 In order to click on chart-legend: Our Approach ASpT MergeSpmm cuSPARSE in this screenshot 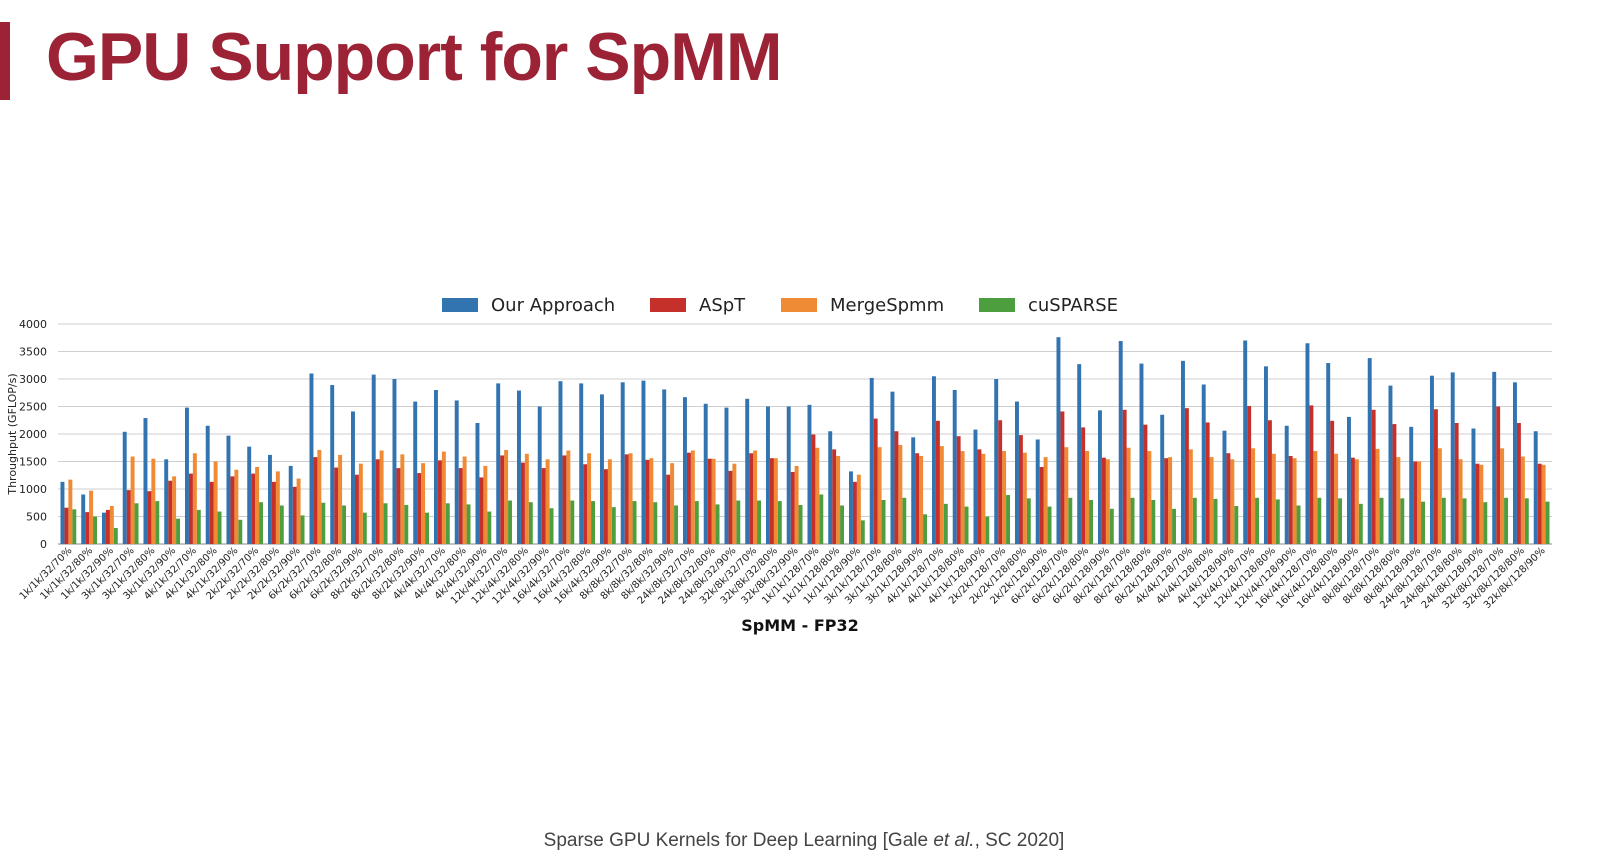, I will do `click(780, 305)`.